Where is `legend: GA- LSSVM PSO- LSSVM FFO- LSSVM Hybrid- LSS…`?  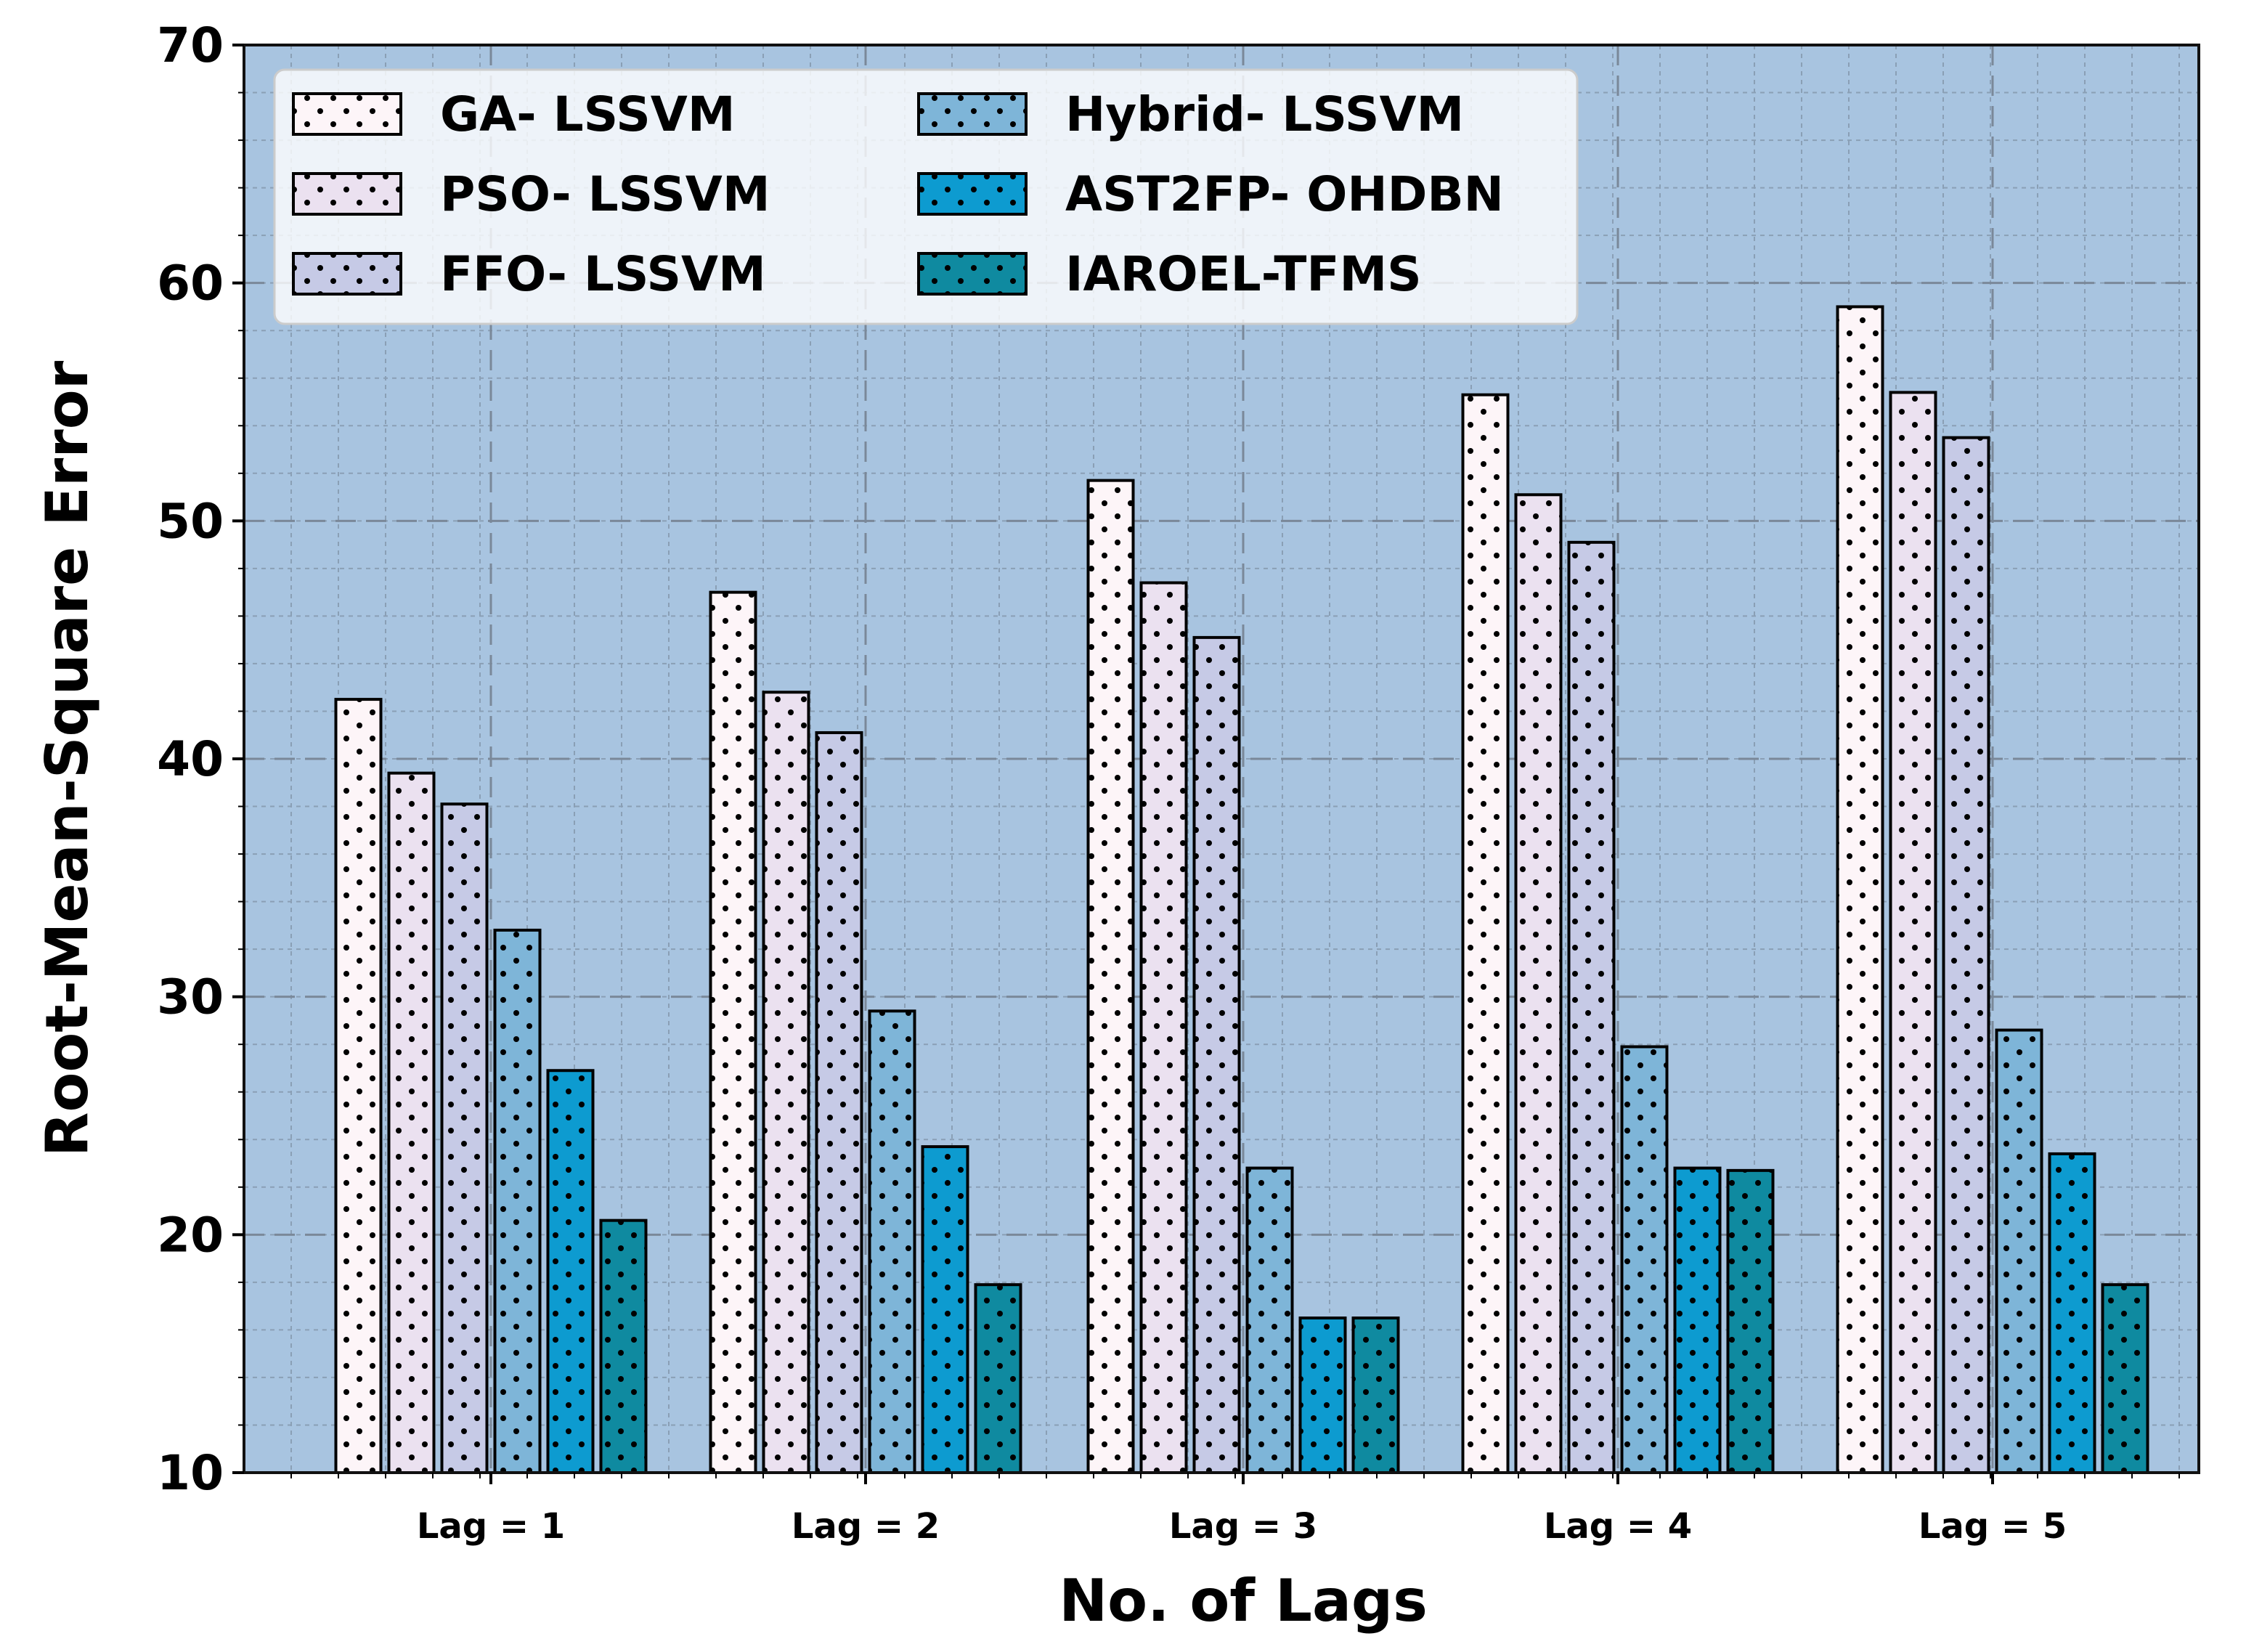 legend: GA- LSSVM PSO- LSSVM FFO- LSSVM Hybrid- LSS… is located at coordinates (926, 197).